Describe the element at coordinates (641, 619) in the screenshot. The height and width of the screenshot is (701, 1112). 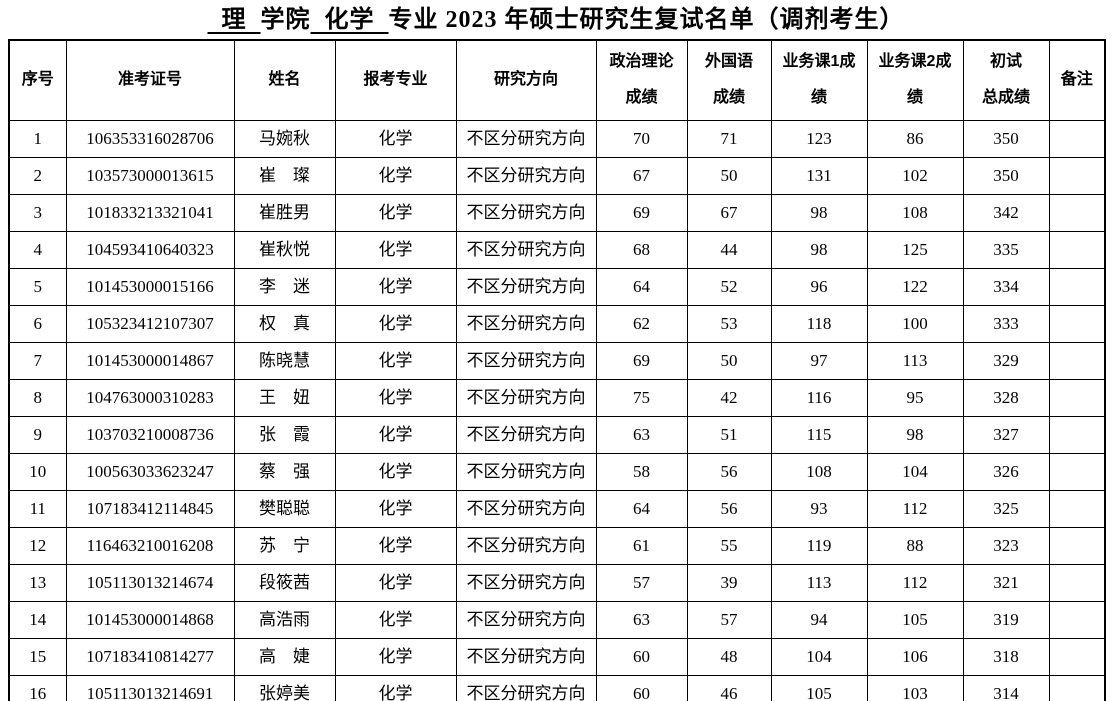
I see `cell-politics: 63` at that location.